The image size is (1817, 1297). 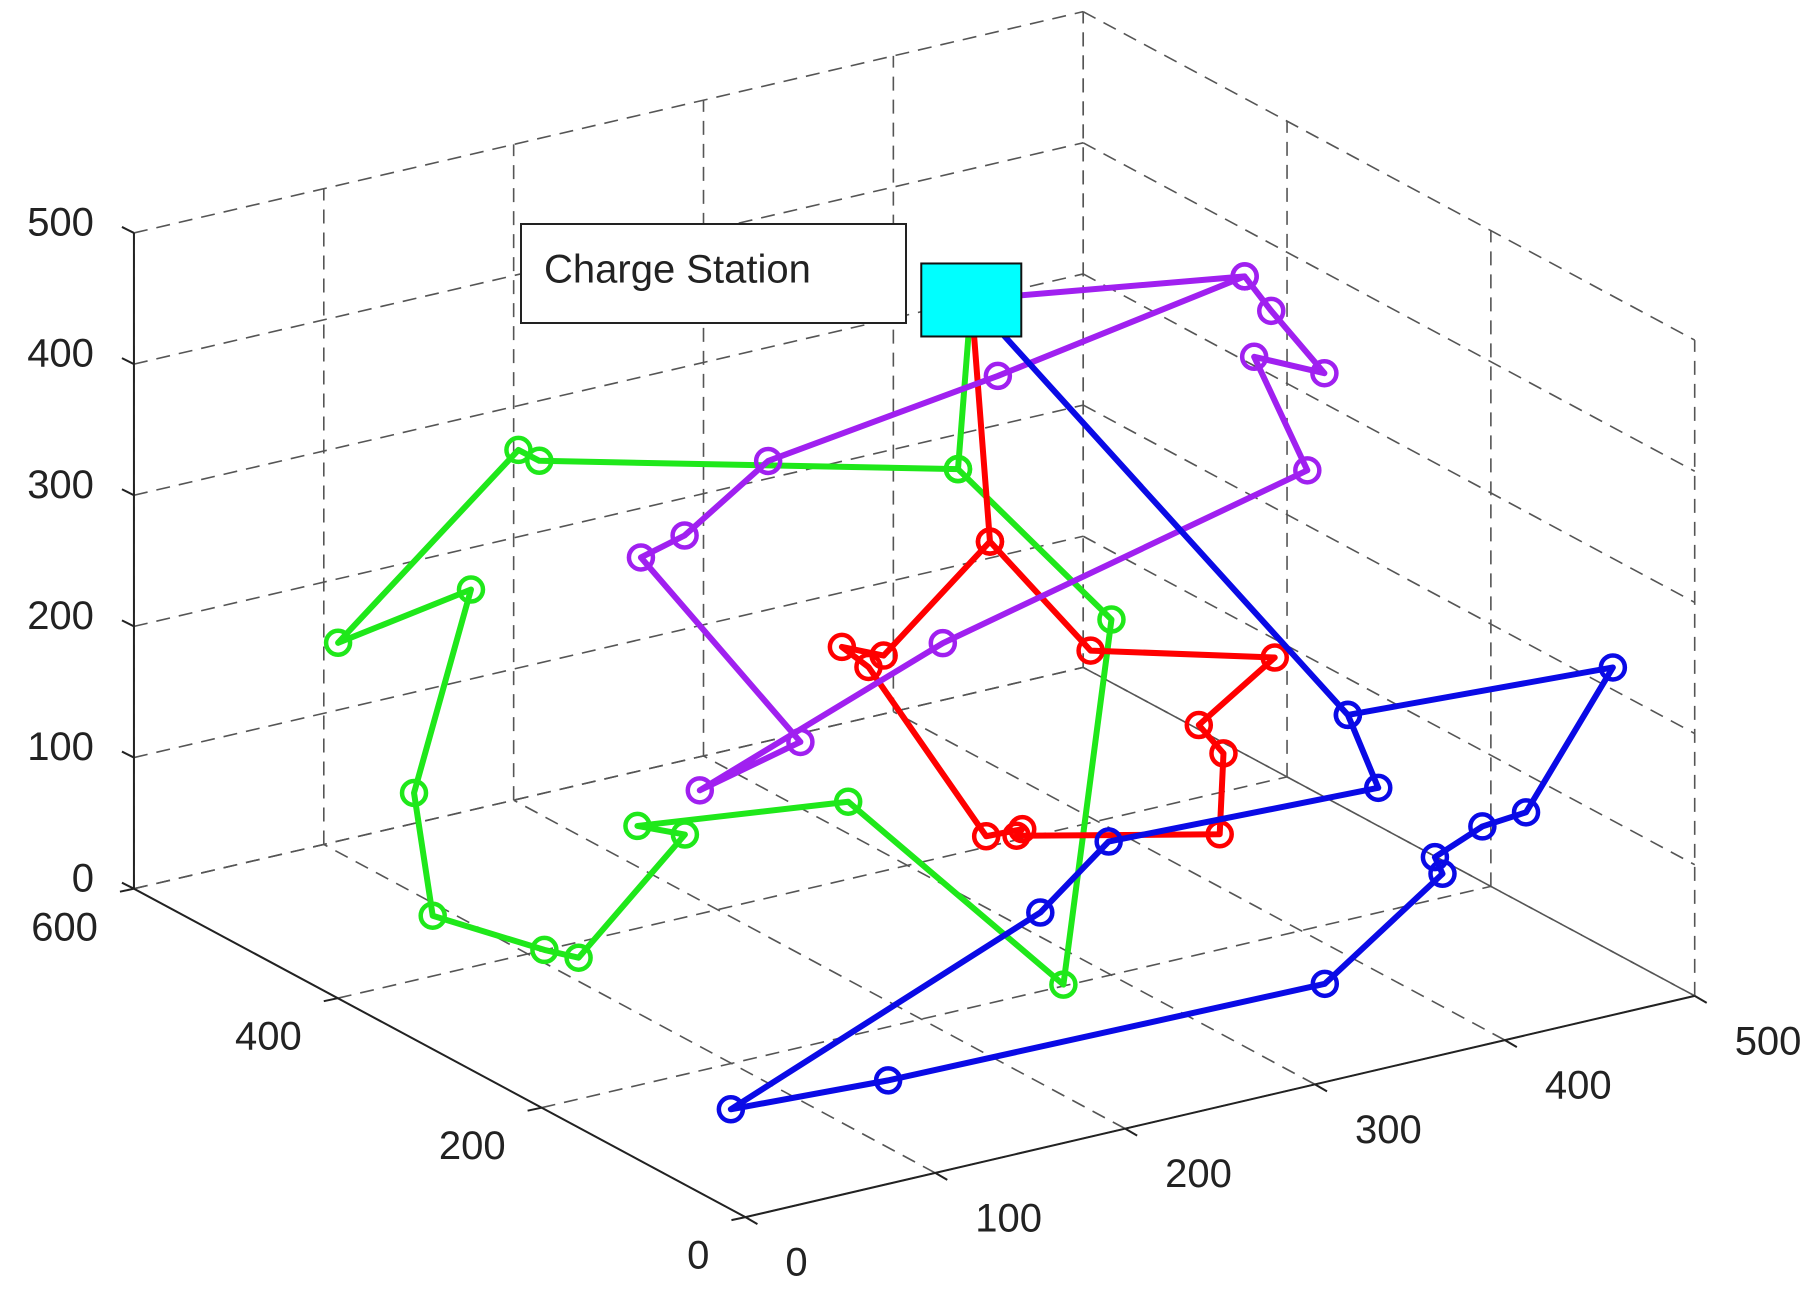 What do you see at coordinates (1578, 1086) in the screenshot?
I see `x-tick-label: 400` at bounding box center [1578, 1086].